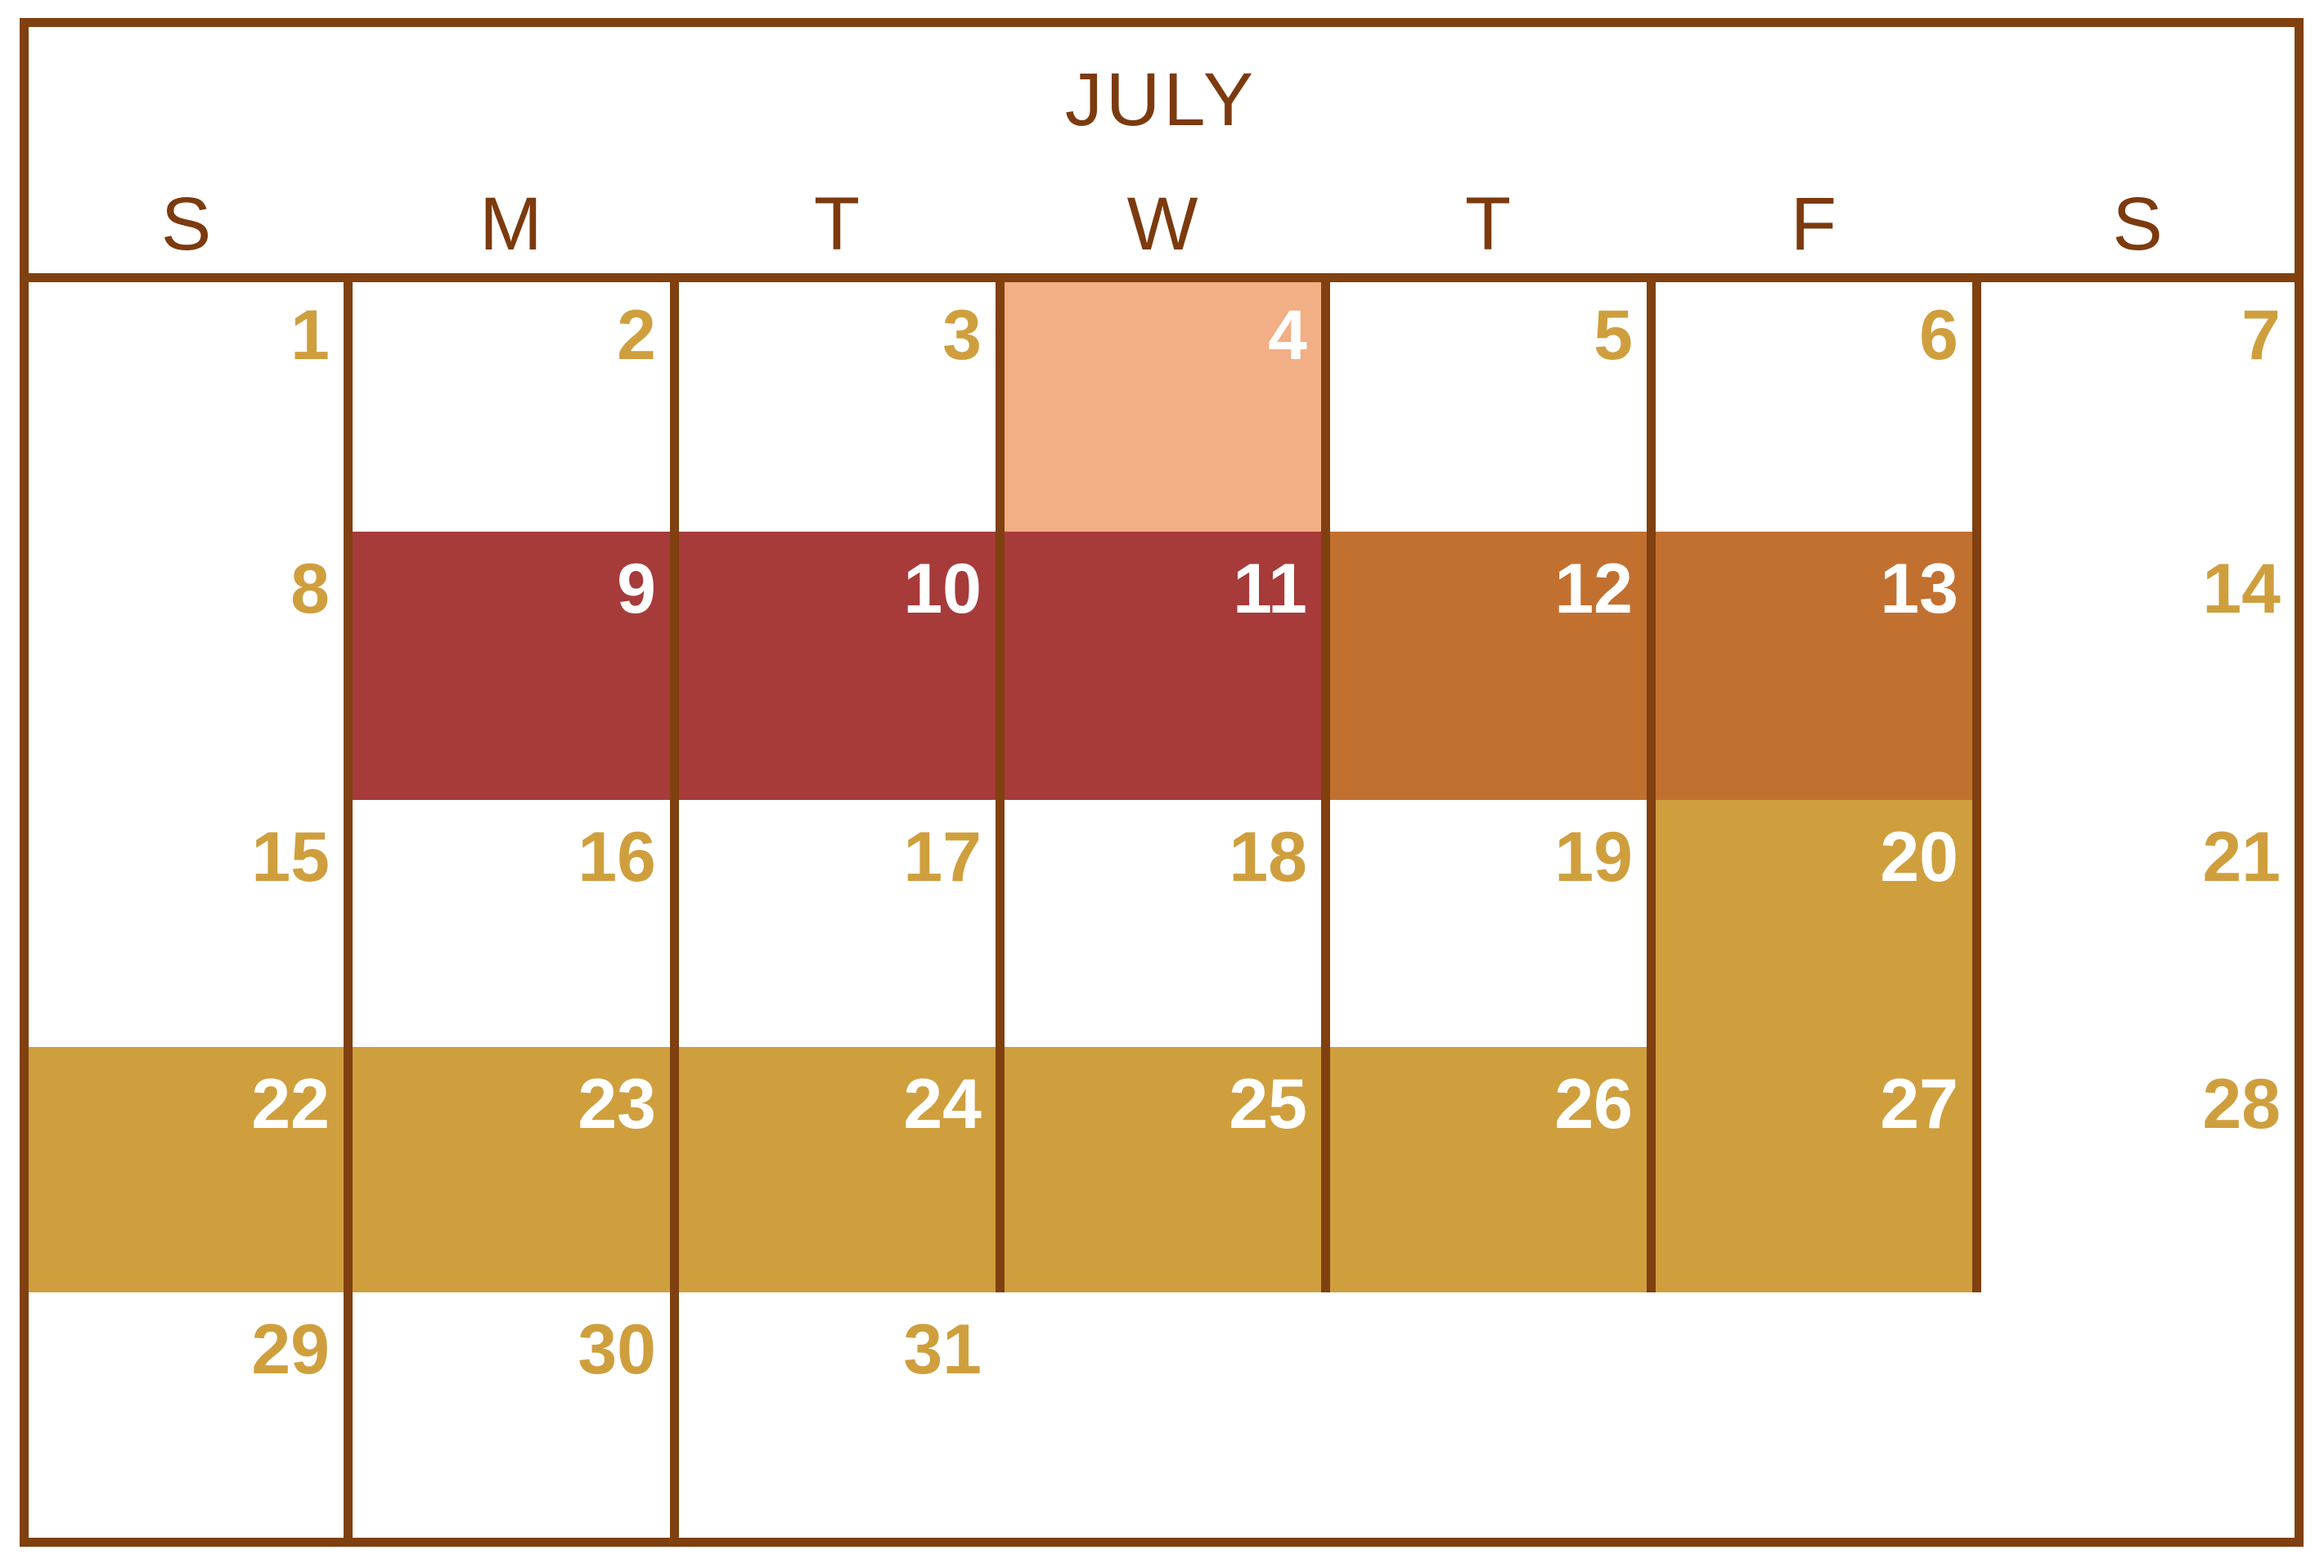  Describe the element at coordinates (942, 857) in the screenshot. I see `day-number: 17` at that location.